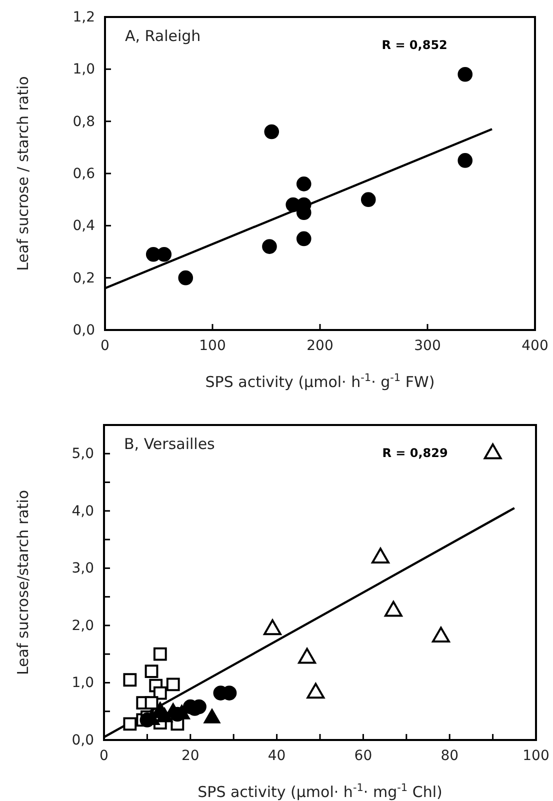  Describe the element at coordinates (83, 568) in the screenshot. I see `y-tick-label: 3,0` at that location.